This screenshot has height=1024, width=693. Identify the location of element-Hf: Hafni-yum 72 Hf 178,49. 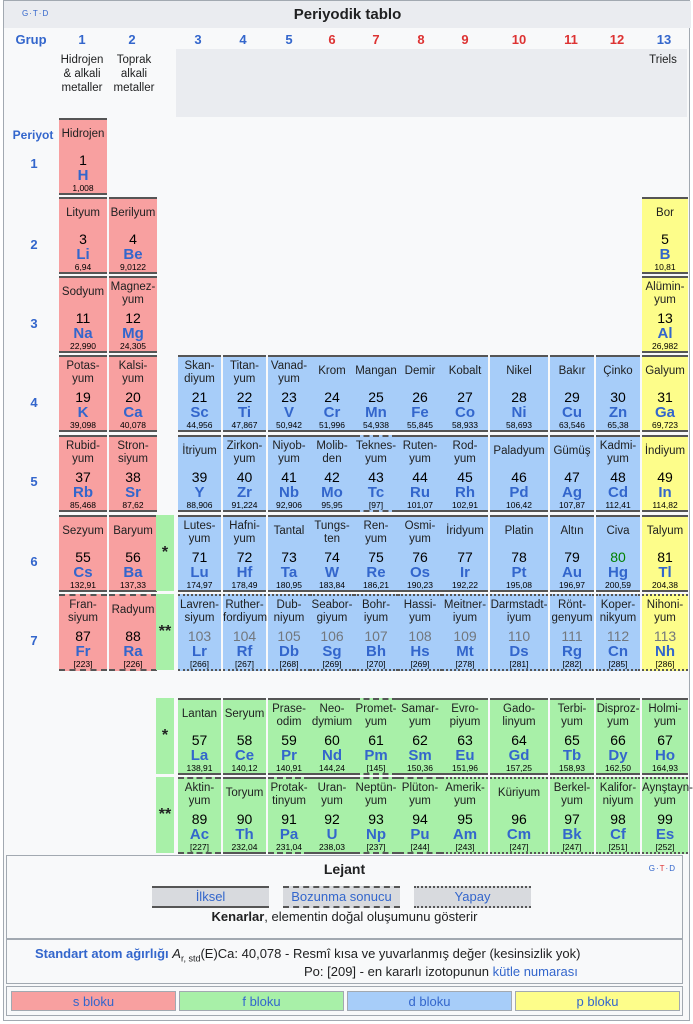
(244, 553).